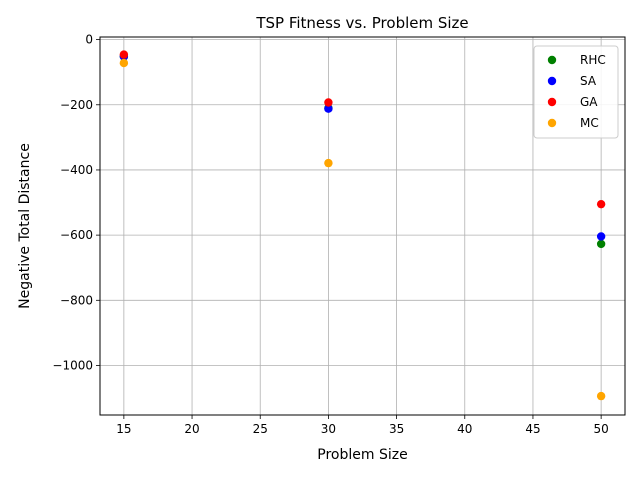  What do you see at coordinates (362, 425) in the screenshot?
I see `x-axis-ticks: 15 20 25 30 35 40 45 50` at bounding box center [362, 425].